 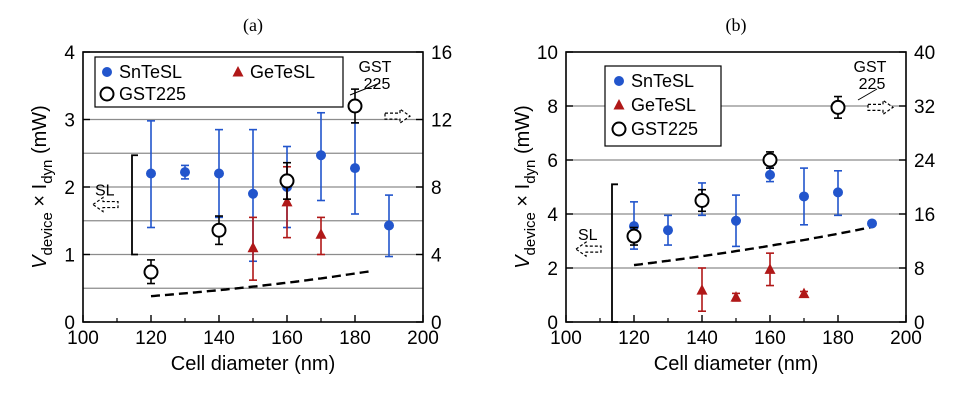 I want to click on y-axis-title-unit: (mW), so click(x=523, y=132).